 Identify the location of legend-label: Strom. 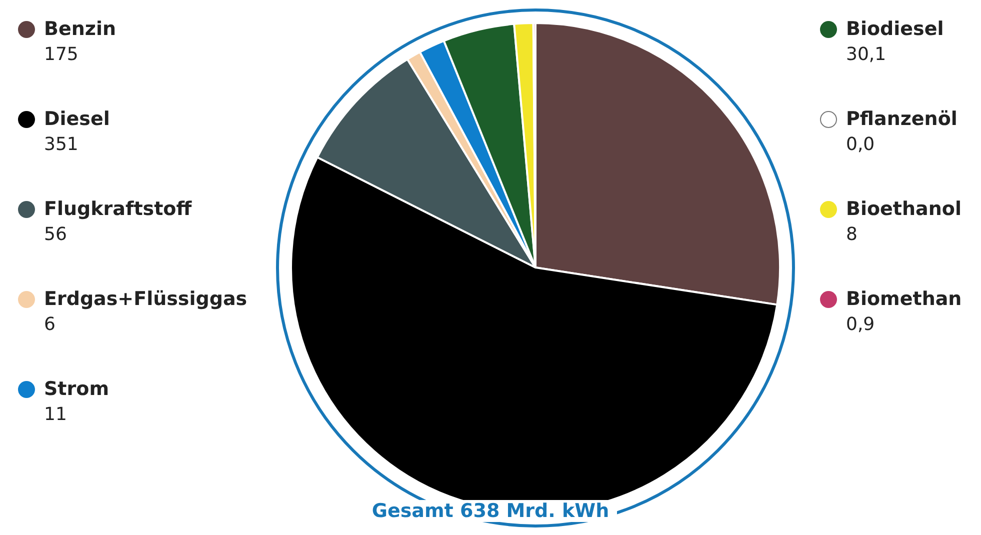
(76, 389).